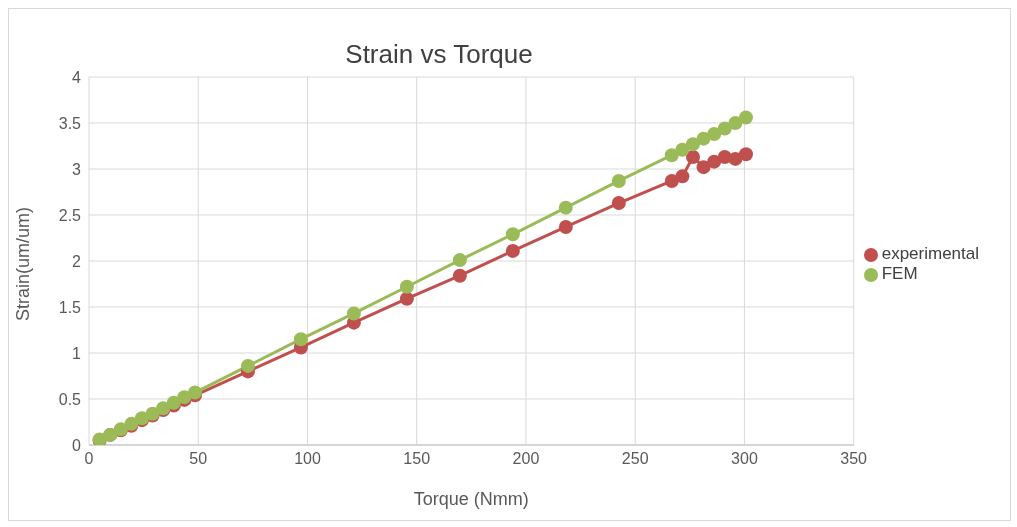  I want to click on y-tick-label: 0.5, so click(70, 399).